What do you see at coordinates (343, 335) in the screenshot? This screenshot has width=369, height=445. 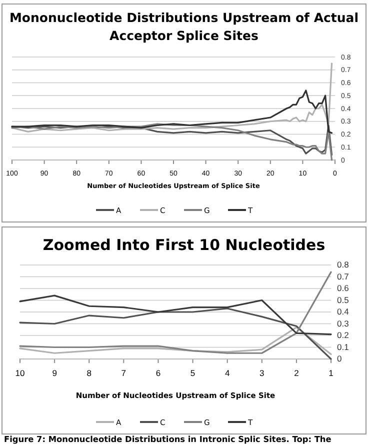 I see `y-tick-label: 0.2` at bounding box center [343, 335].